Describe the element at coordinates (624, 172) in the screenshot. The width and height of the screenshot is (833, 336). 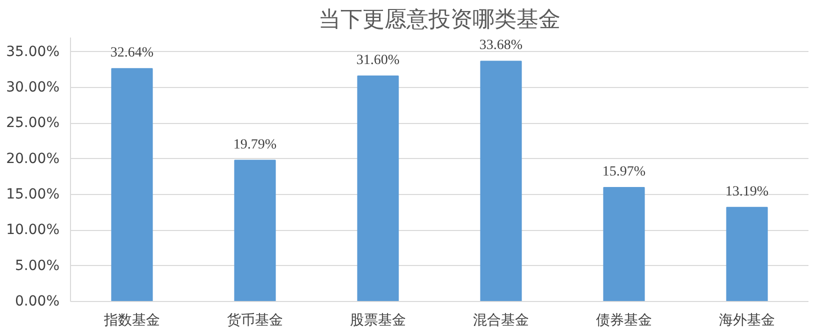
I see `data-label: 15.97%` at that location.